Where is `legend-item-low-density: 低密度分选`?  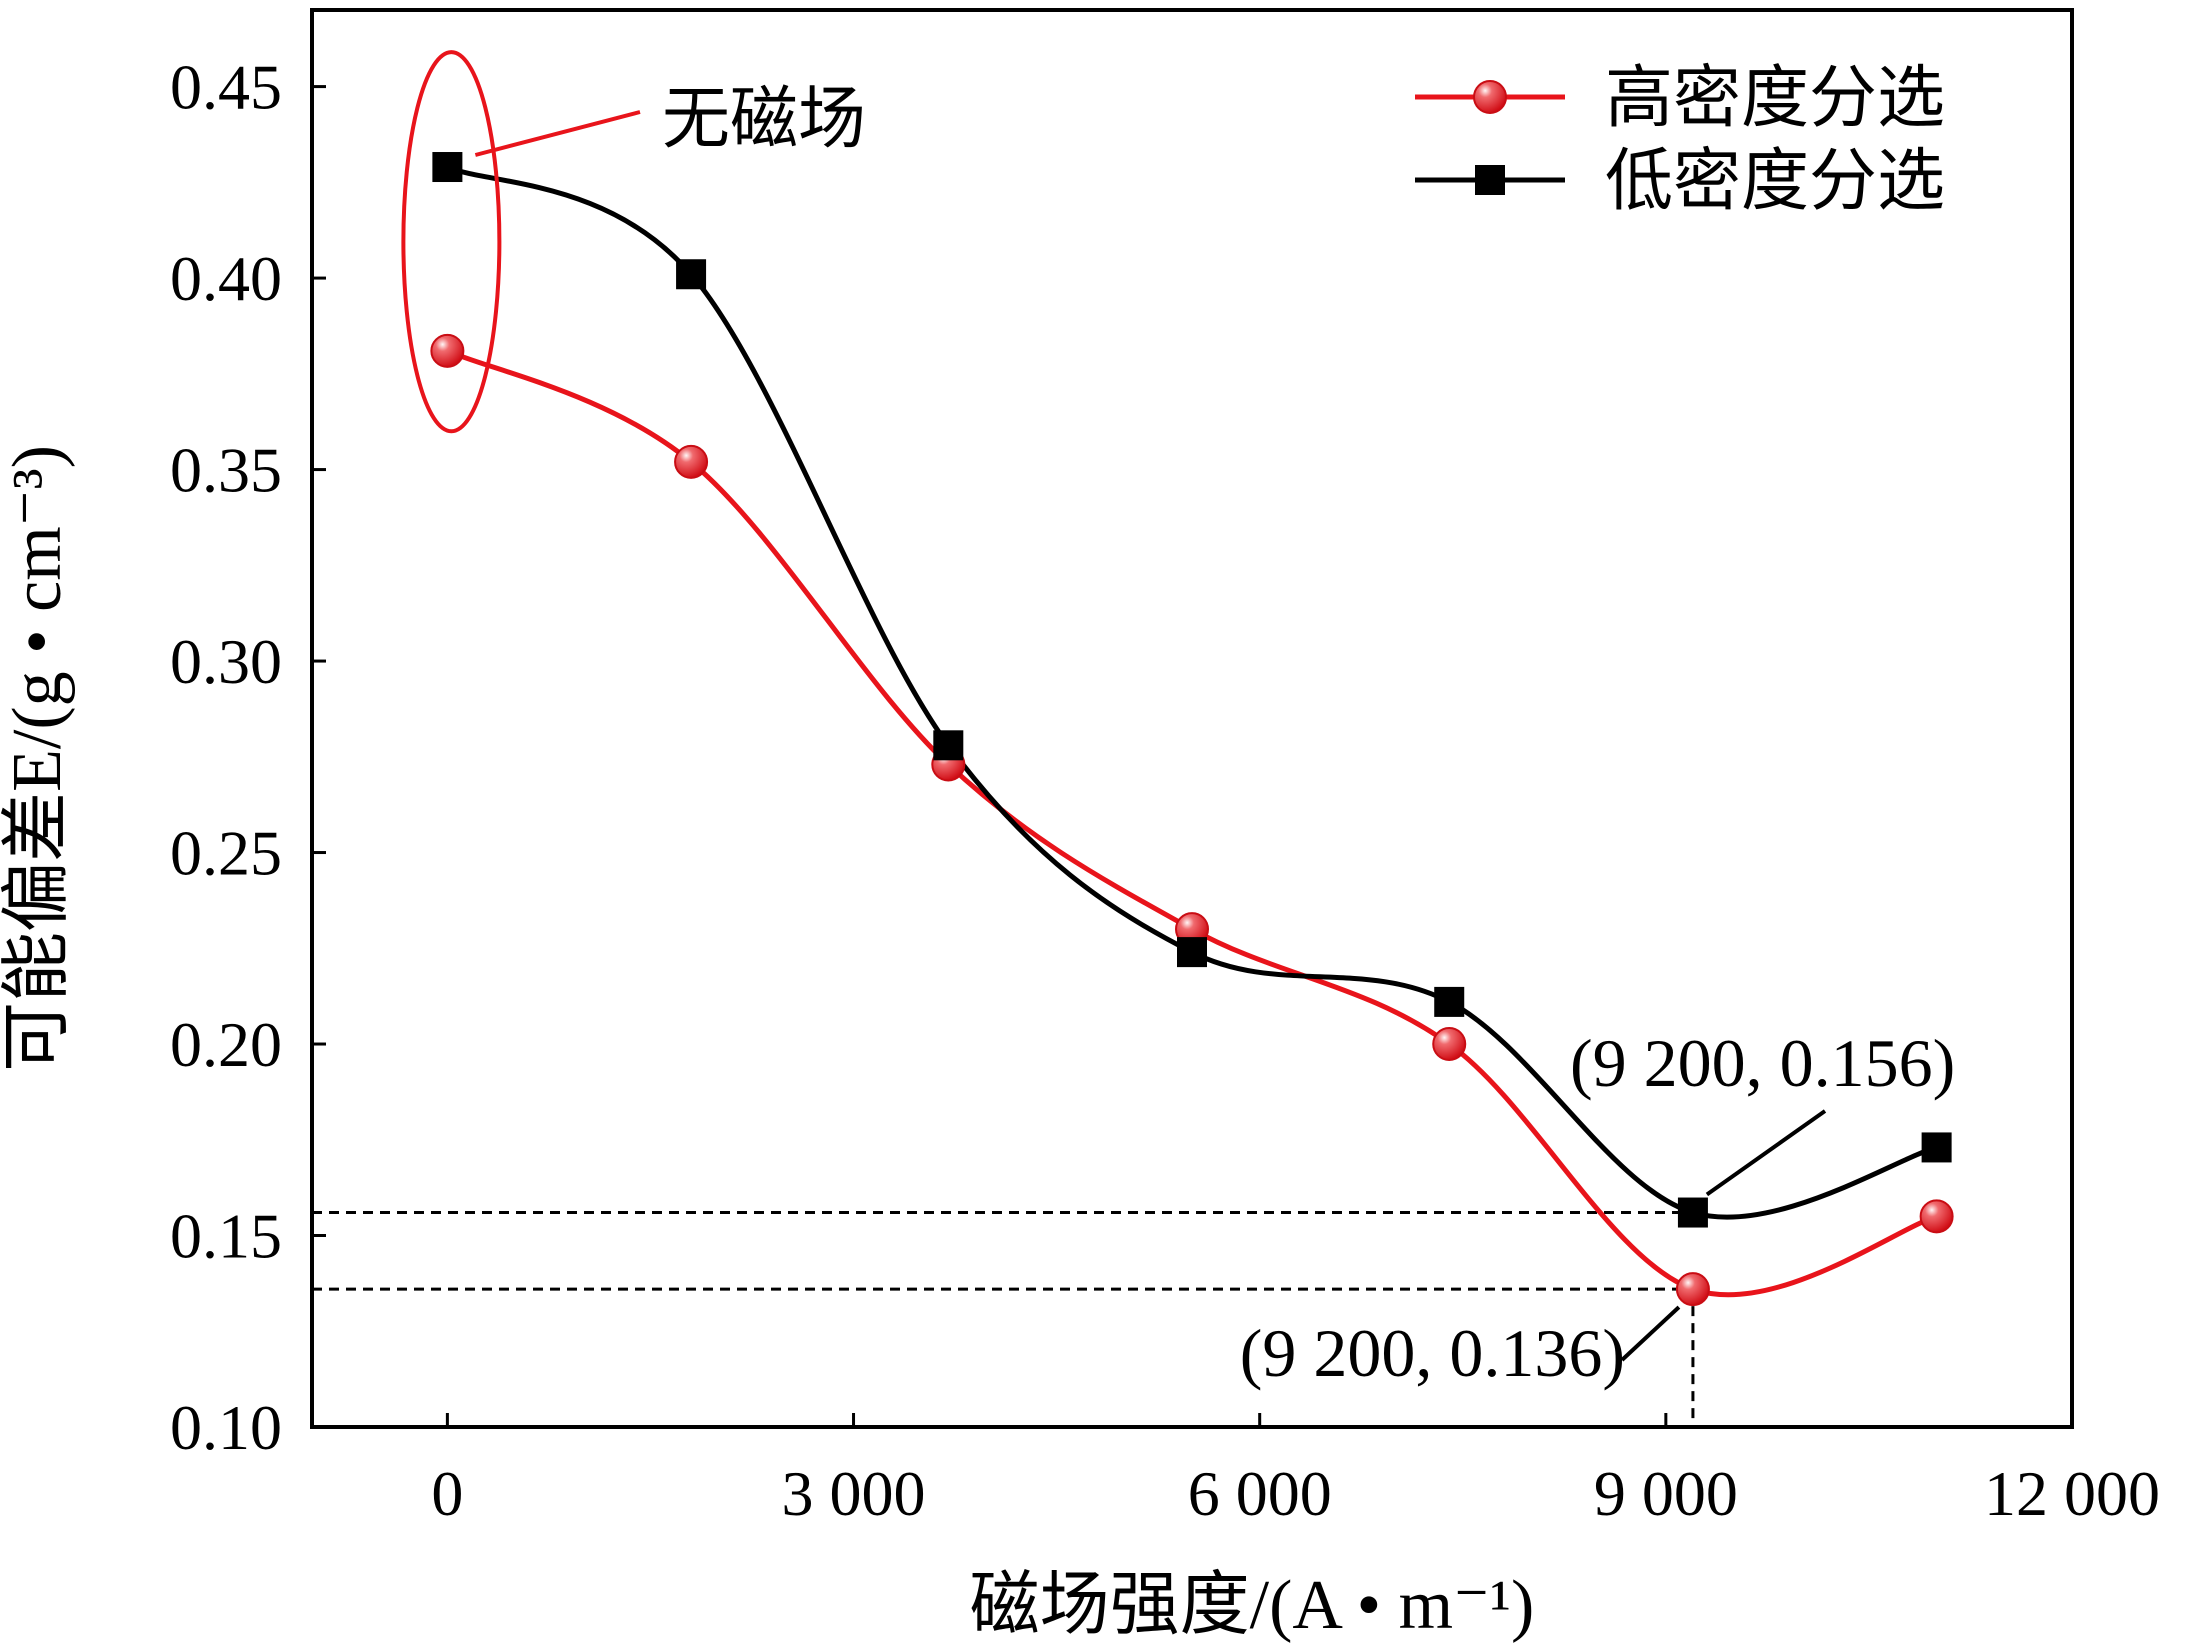 legend-item-low-density: 低密度分选 is located at coordinates (1680, 181).